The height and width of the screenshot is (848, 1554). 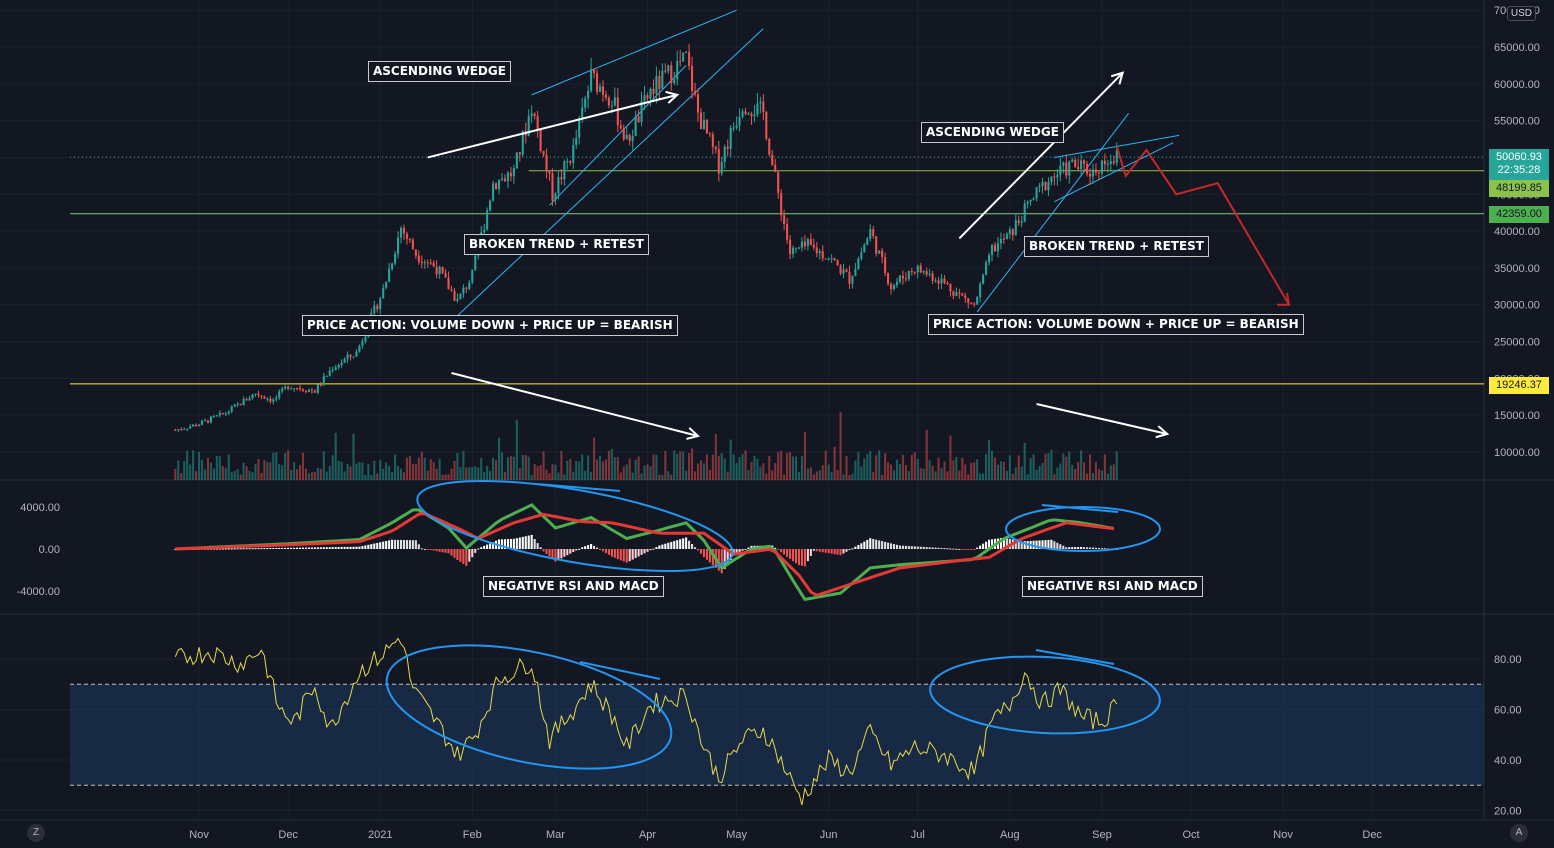 I want to click on macd-axis-label: 4000.00, so click(x=40, y=508).